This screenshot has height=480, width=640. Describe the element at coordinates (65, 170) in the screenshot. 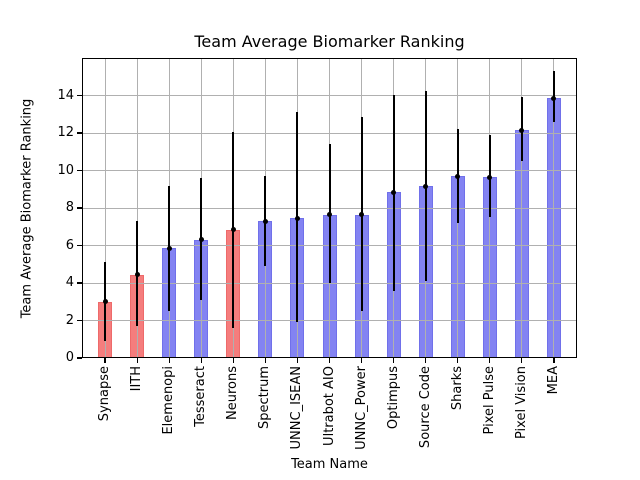

I see `y-tick-label: 10` at that location.